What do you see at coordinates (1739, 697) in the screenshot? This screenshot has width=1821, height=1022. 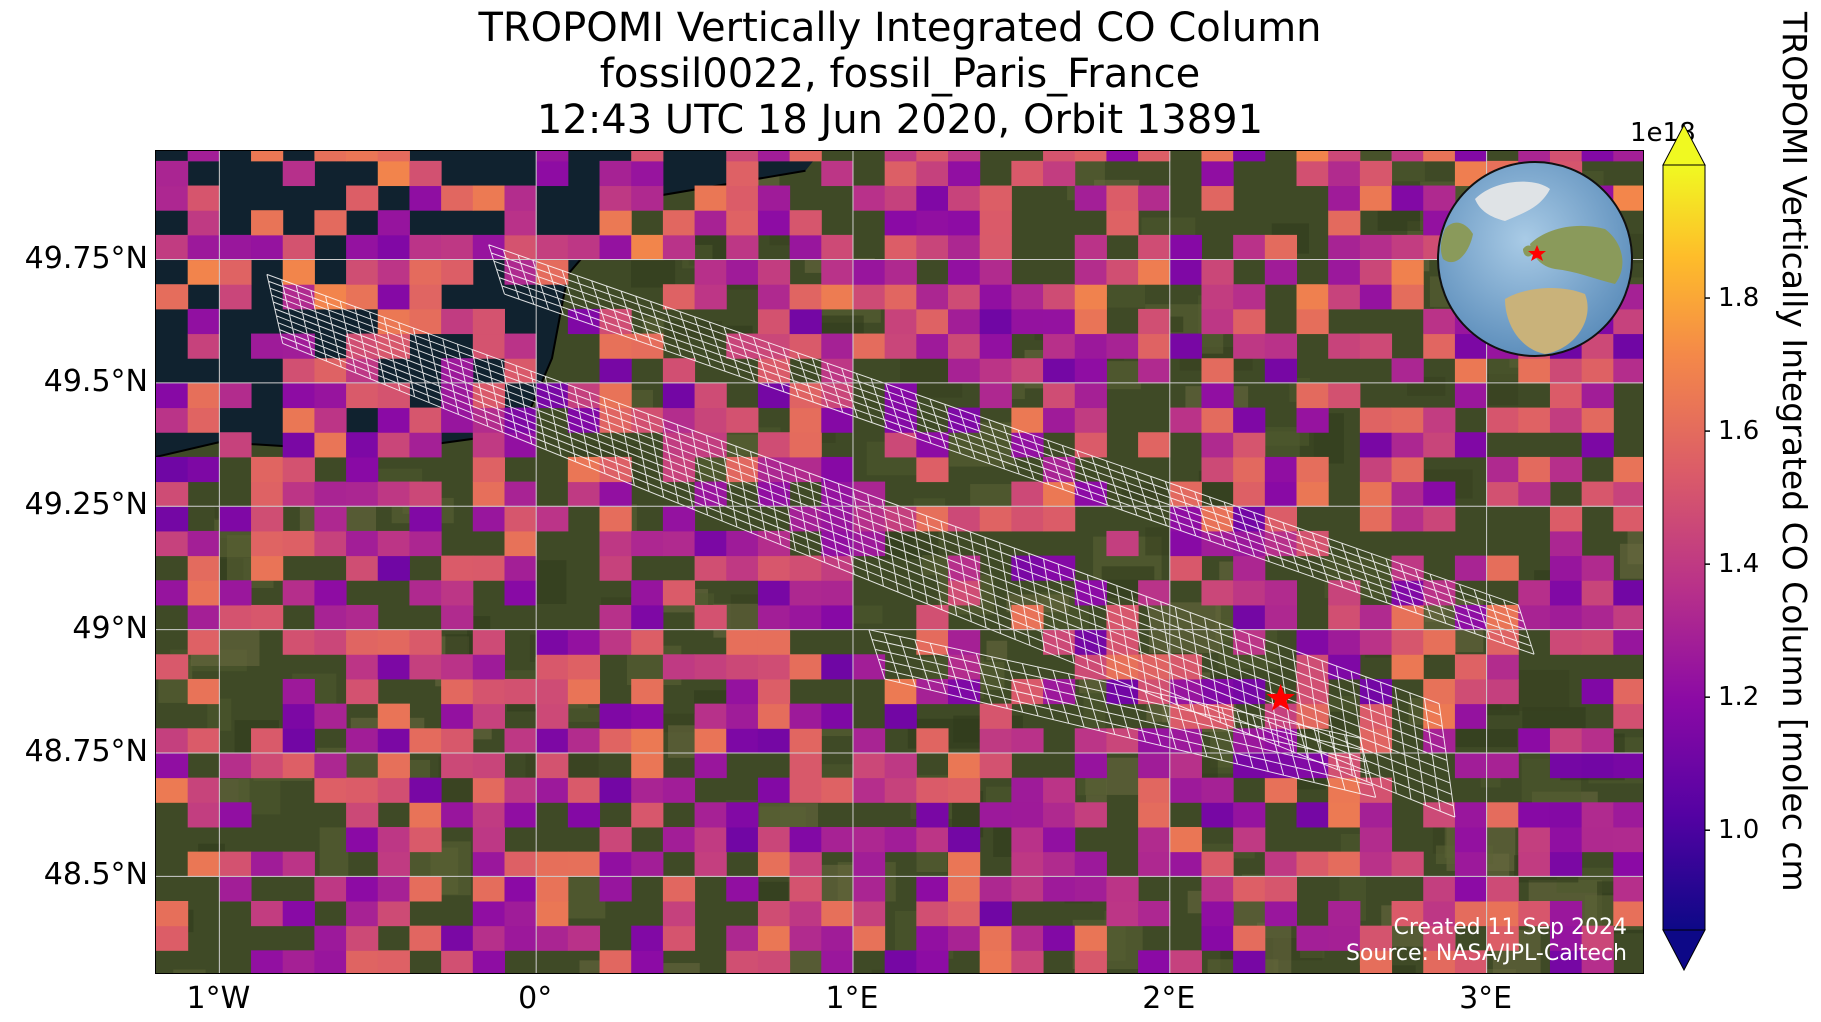 I see `colorbar-tick-label: 1.2` at bounding box center [1739, 697].